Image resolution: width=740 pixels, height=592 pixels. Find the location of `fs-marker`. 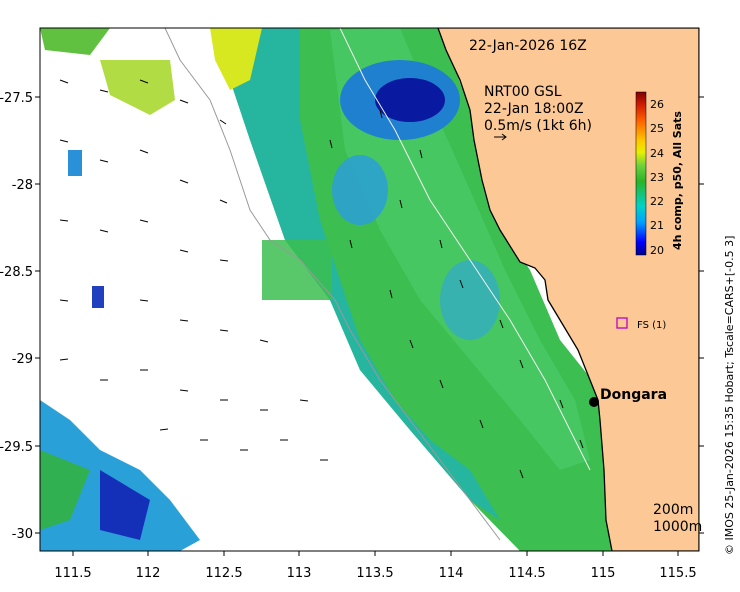

fs-marker is located at coordinates (622, 323).